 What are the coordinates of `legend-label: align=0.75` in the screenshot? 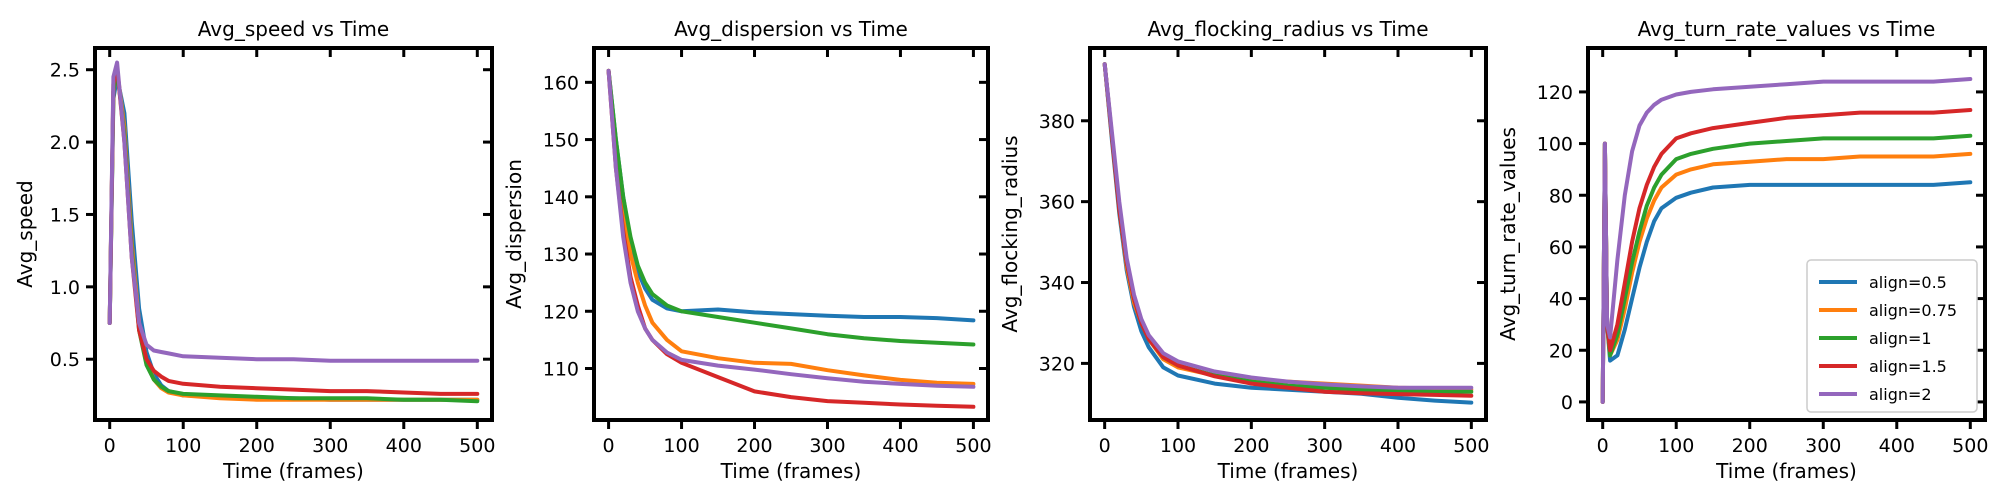 It's located at (1913, 310).